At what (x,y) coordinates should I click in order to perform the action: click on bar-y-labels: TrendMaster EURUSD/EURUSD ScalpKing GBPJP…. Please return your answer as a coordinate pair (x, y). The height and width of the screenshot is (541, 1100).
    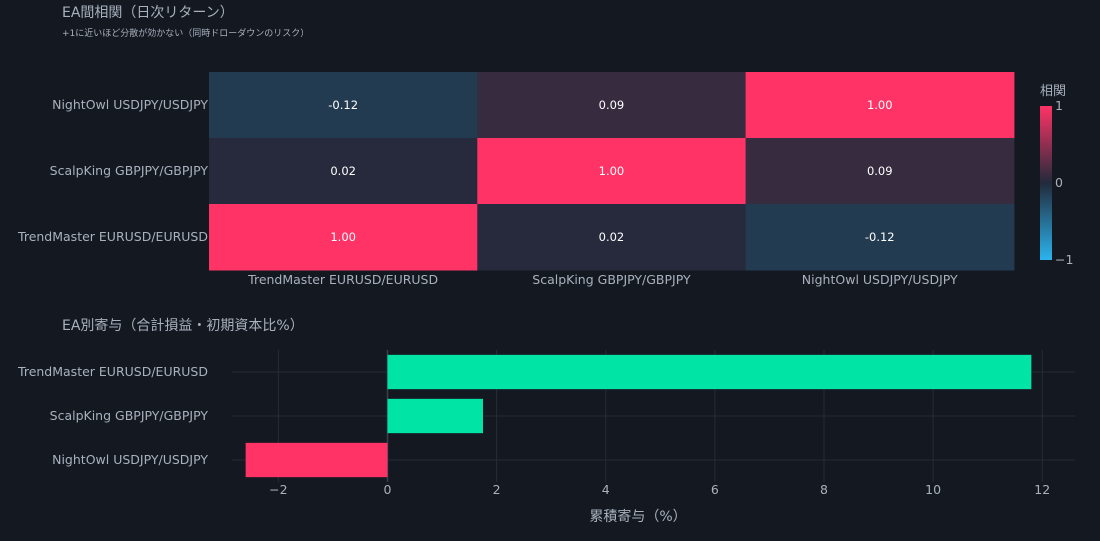
    Looking at the image, I should click on (112, 415).